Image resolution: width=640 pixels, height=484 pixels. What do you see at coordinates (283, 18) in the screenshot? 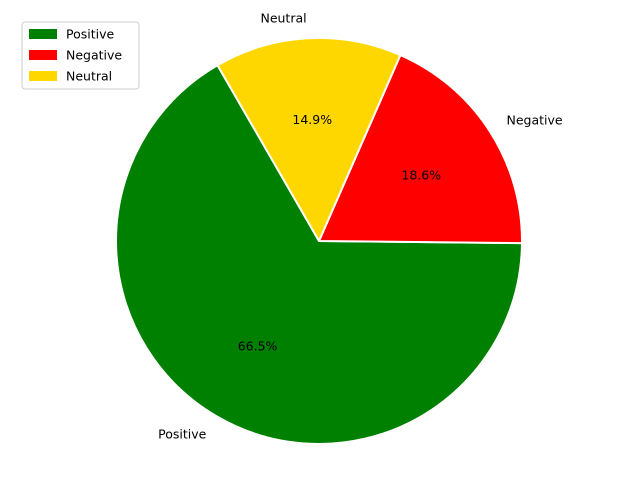
I see `slice-category-label-neutral: Neutral` at bounding box center [283, 18].